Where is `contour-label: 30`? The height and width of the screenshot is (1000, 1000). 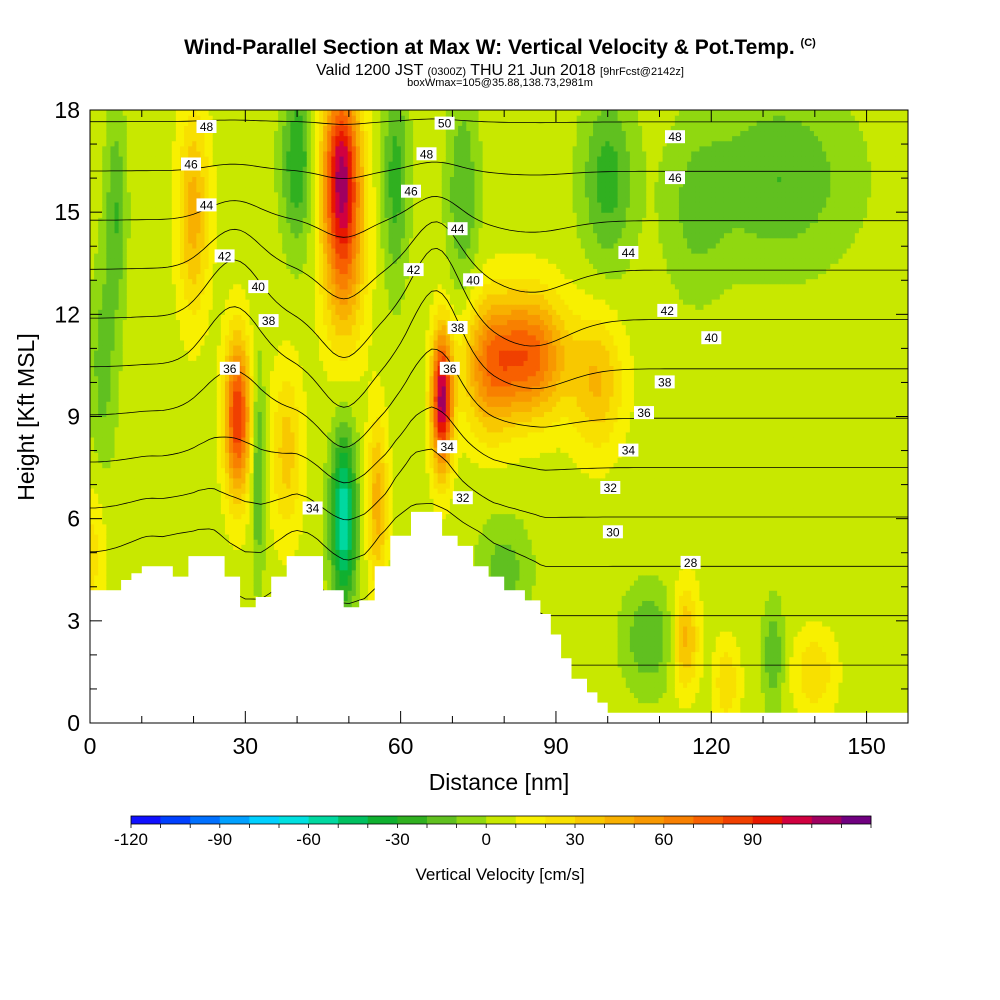 contour-label: 30 is located at coordinates (612, 532).